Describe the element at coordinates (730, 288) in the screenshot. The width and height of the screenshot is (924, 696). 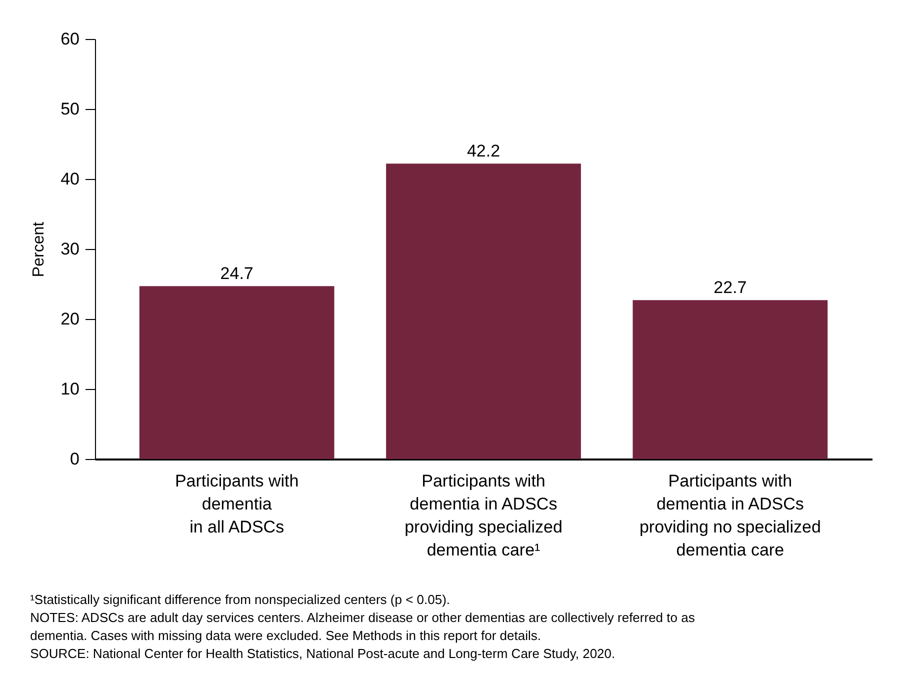
I see `data-label: 22.7` at that location.